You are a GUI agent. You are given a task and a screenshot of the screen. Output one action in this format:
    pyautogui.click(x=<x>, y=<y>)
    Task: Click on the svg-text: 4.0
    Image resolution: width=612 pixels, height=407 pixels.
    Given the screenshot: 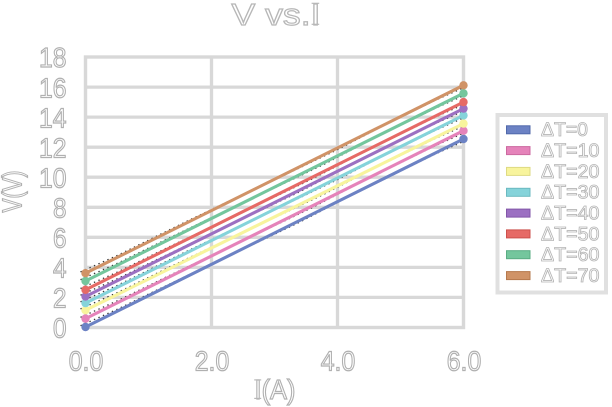 What is the action you would take?
    pyautogui.click(x=338, y=361)
    